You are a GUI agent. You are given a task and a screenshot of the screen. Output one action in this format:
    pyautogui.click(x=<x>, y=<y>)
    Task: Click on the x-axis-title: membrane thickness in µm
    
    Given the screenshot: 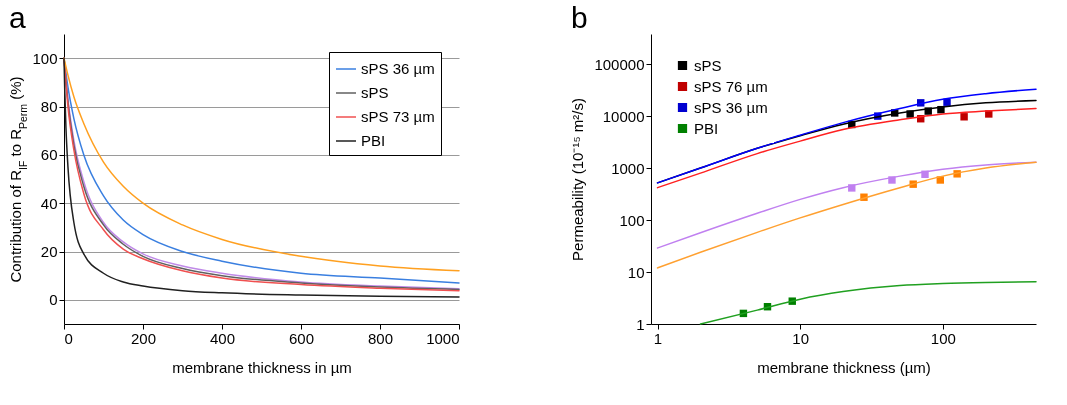 What is the action you would take?
    pyautogui.click(x=262, y=367)
    